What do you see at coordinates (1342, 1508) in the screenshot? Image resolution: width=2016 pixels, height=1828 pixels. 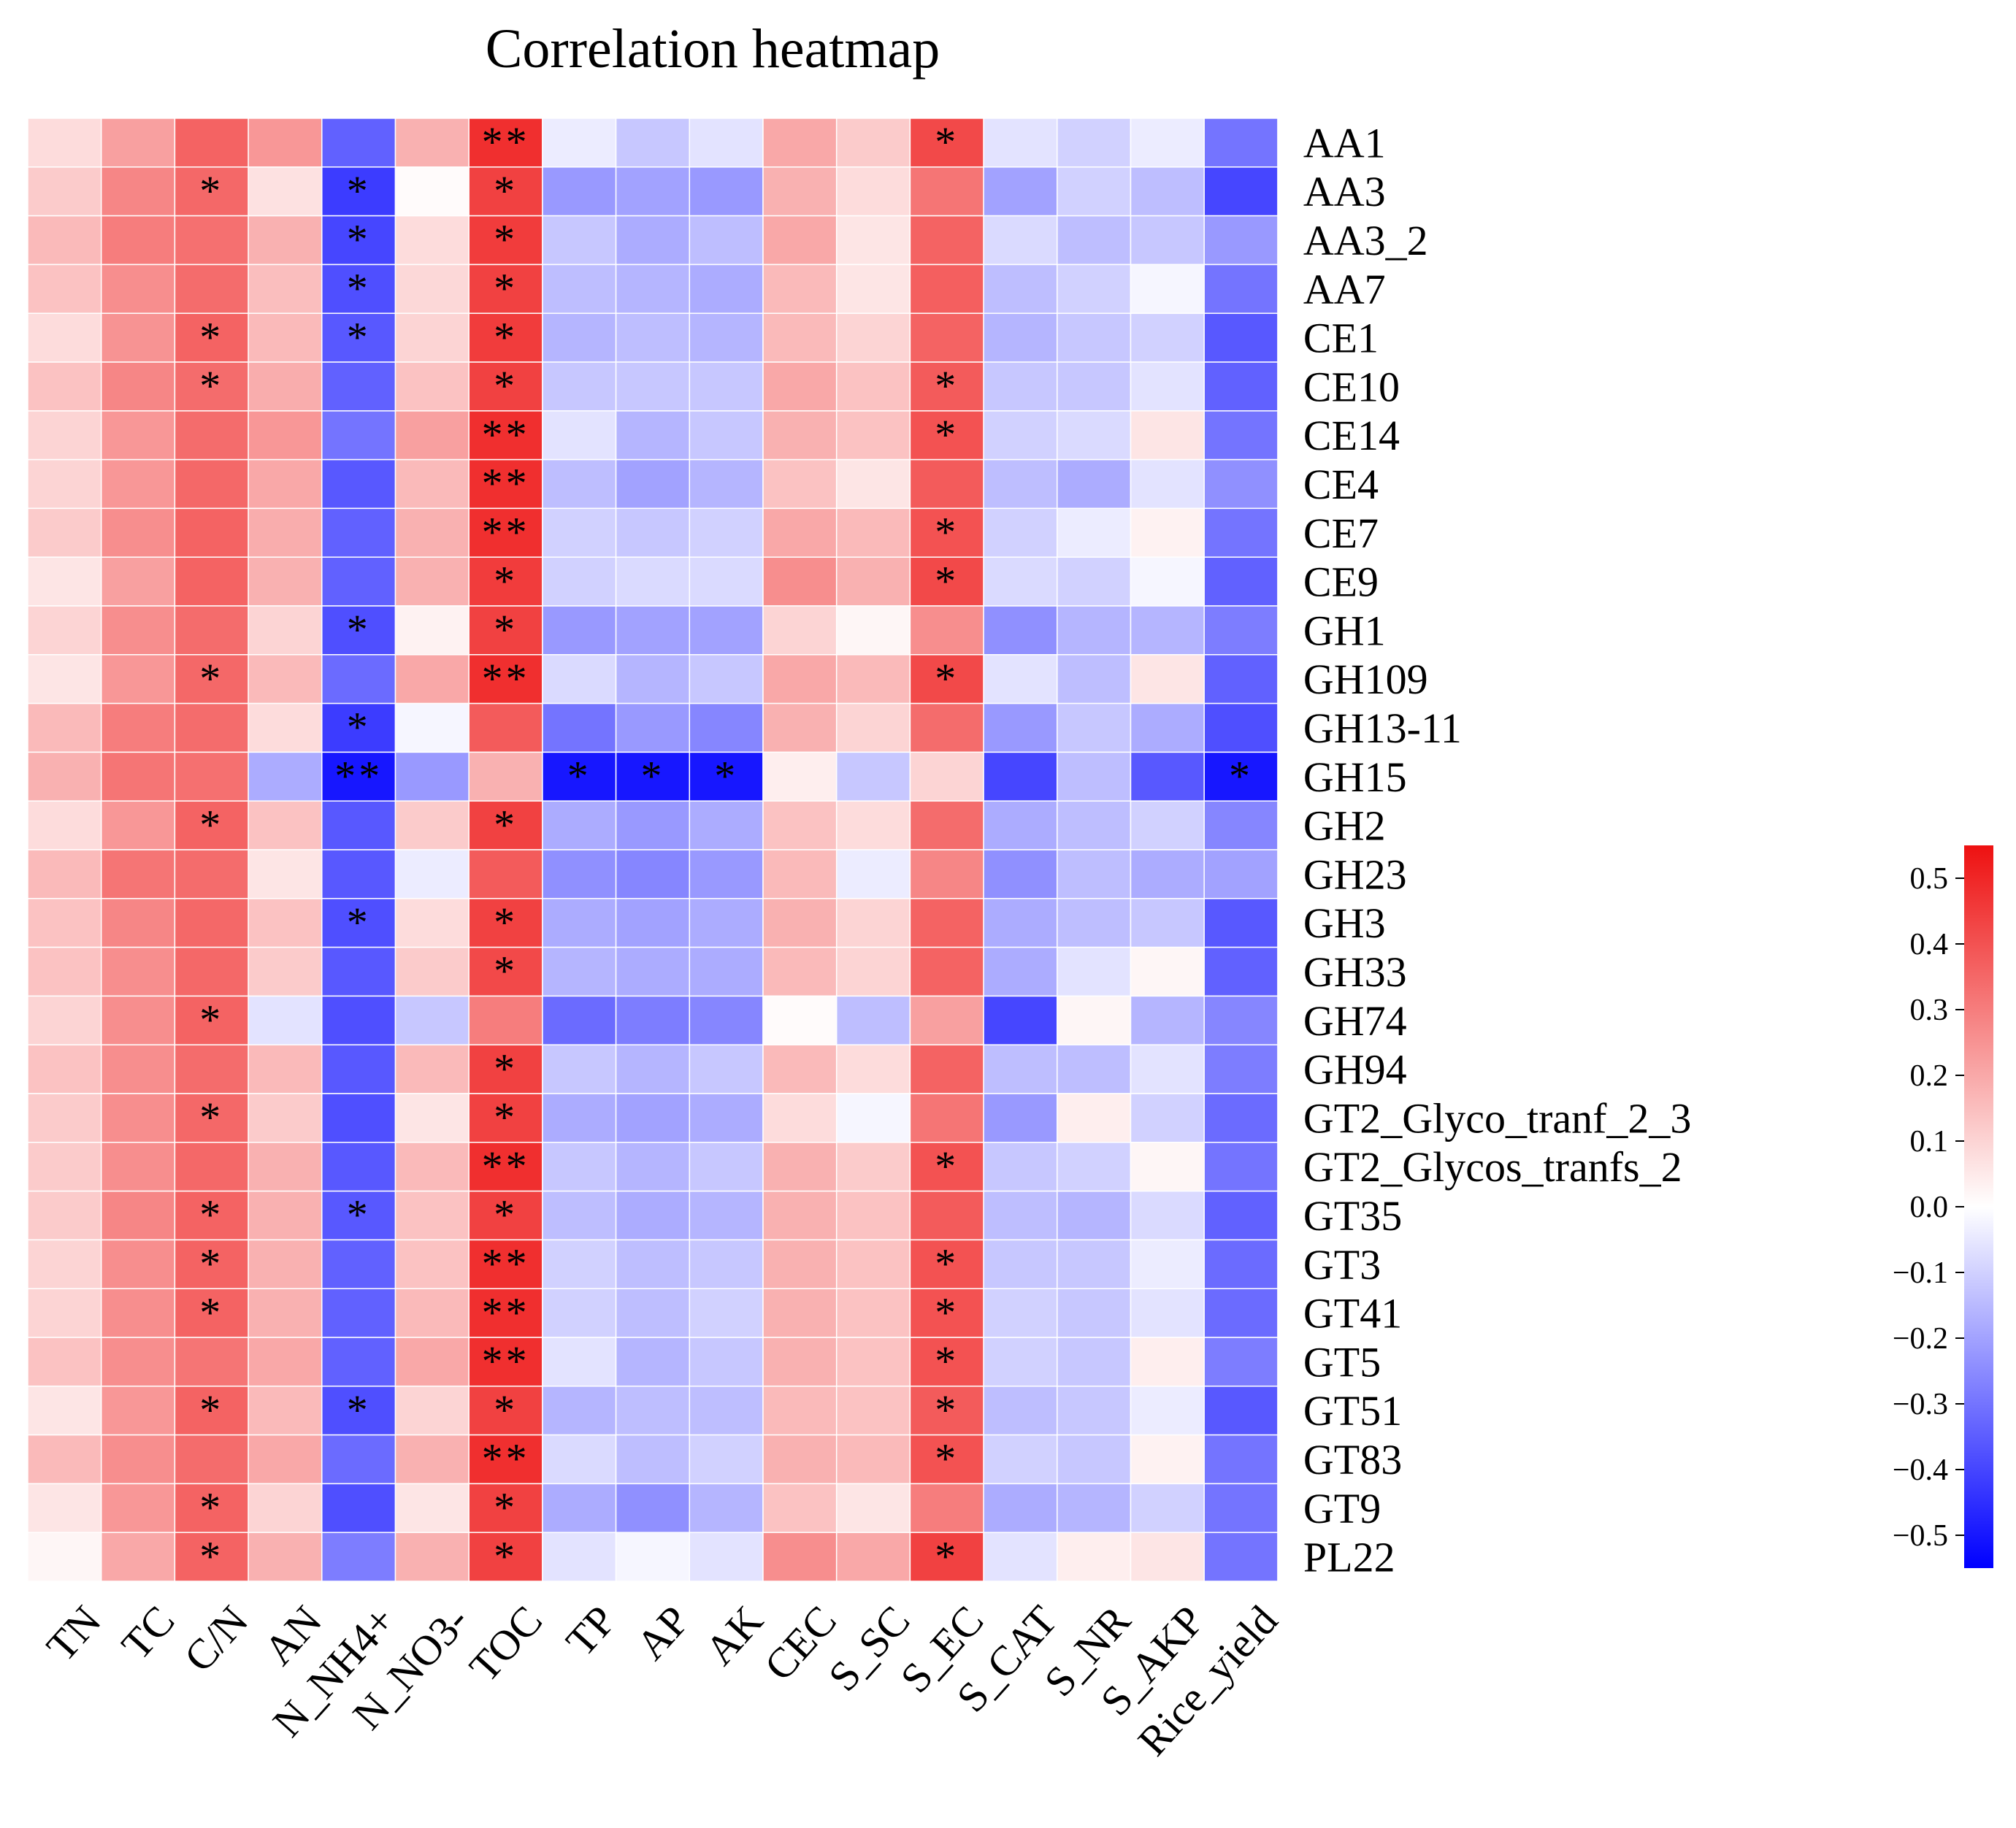 I see `row-label: GT9` at bounding box center [1342, 1508].